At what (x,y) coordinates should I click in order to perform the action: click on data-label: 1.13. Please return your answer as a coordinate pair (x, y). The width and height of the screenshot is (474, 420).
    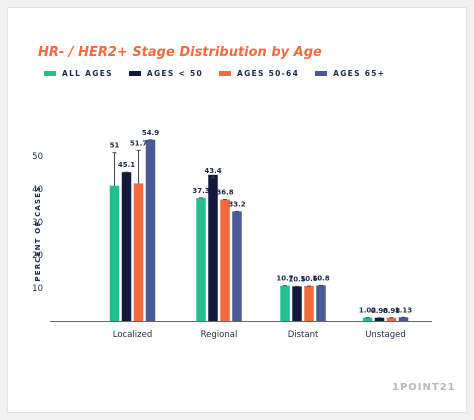
    Looking at the image, I should click on (403, 310).